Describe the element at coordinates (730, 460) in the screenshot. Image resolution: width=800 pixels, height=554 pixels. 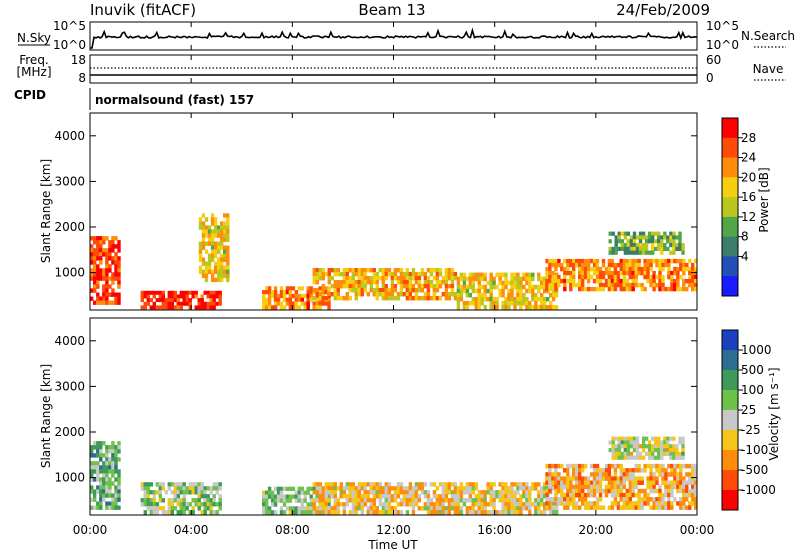
I see `velocity-colorbar-segment` at that location.